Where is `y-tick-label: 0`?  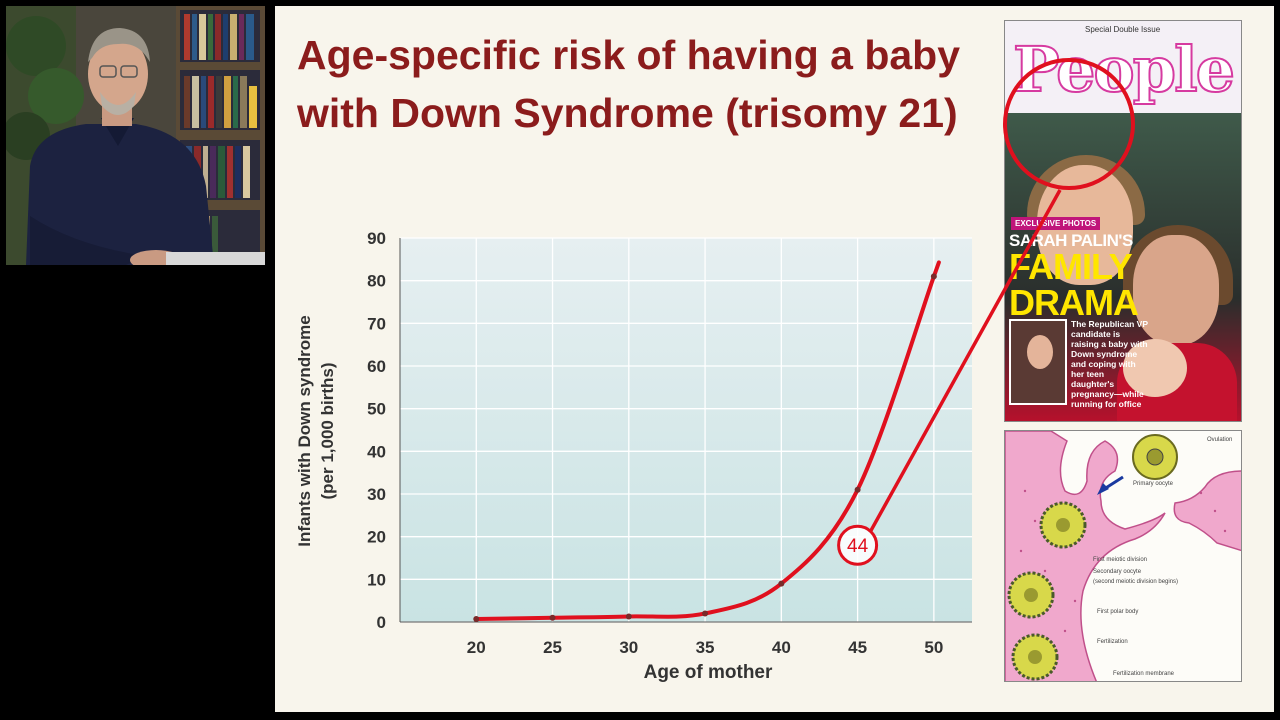
y-tick-label: 0 is located at coordinates (381, 622).